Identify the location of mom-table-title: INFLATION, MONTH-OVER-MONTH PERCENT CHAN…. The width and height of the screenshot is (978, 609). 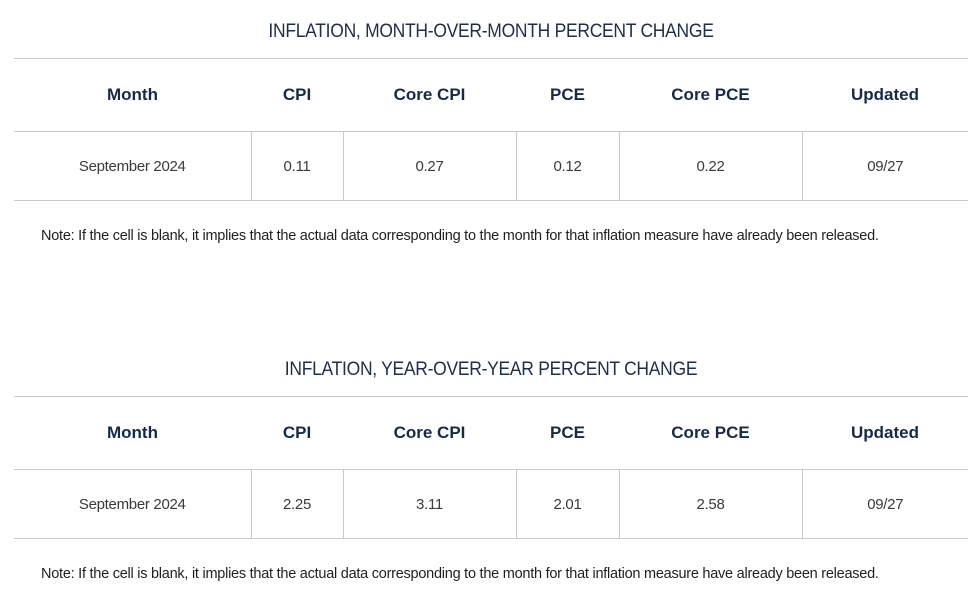
(491, 31).